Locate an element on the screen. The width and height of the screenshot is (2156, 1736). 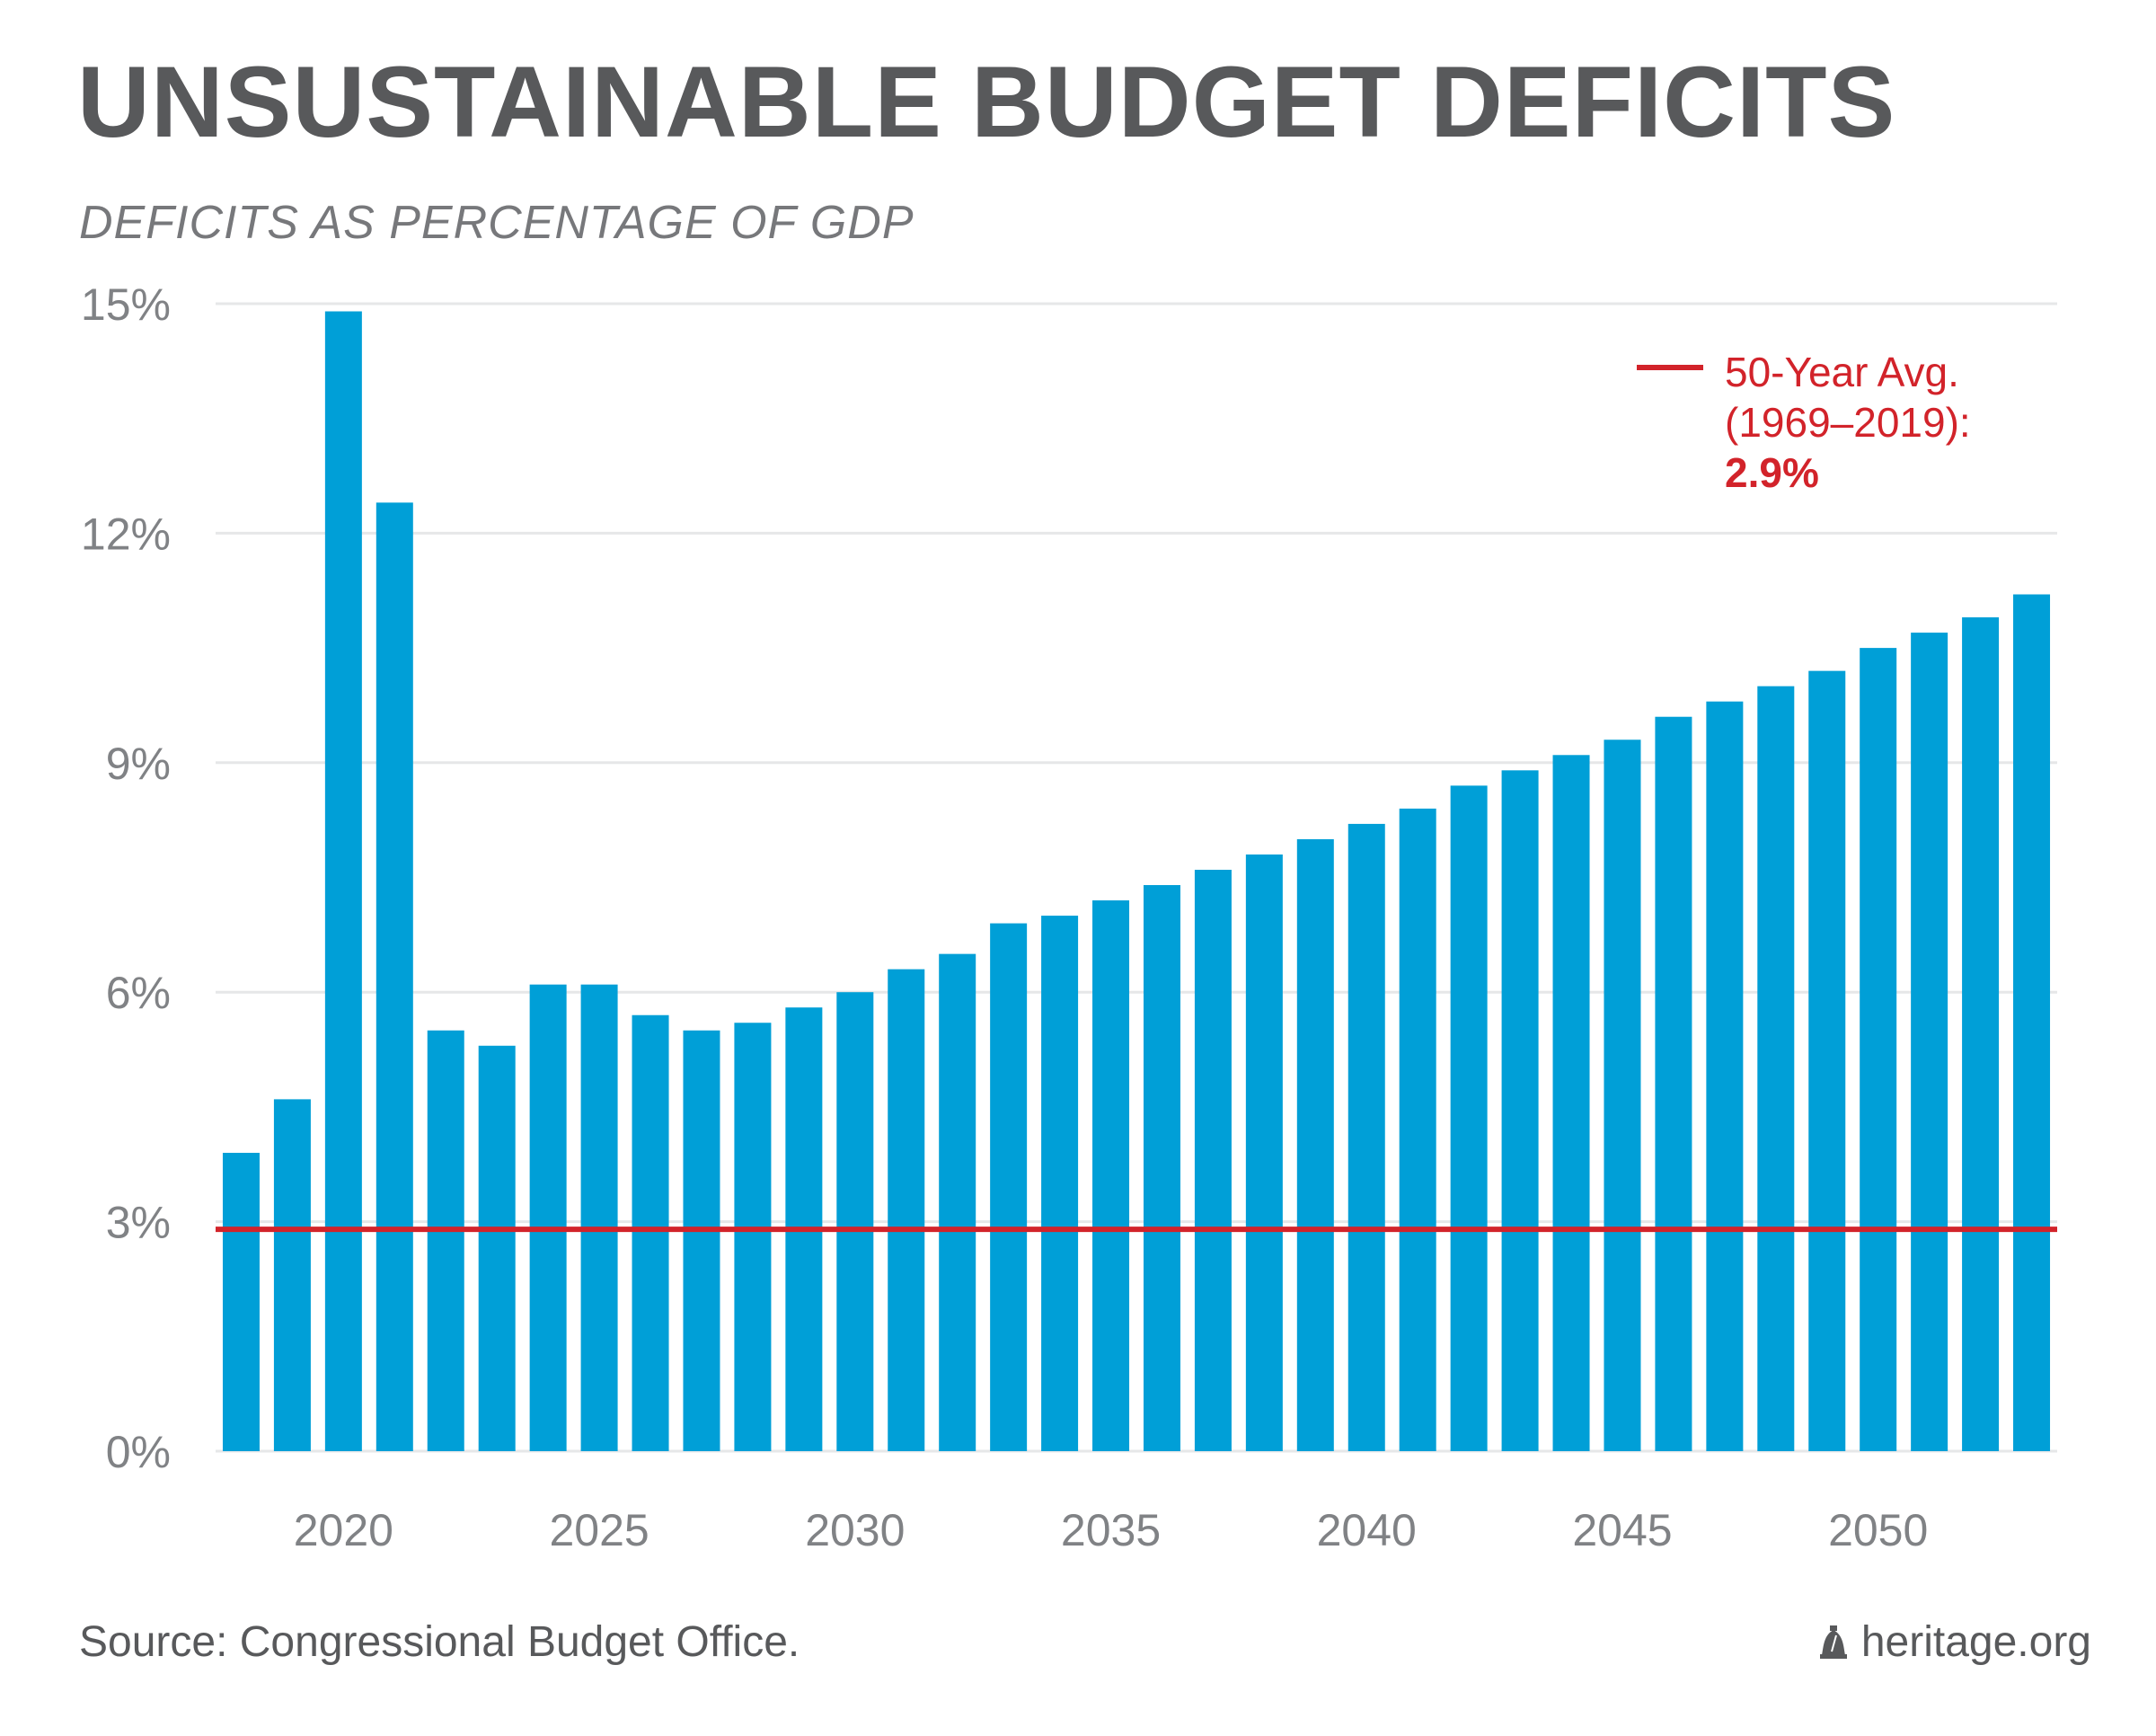
bar-2046 is located at coordinates (1674, 1083).